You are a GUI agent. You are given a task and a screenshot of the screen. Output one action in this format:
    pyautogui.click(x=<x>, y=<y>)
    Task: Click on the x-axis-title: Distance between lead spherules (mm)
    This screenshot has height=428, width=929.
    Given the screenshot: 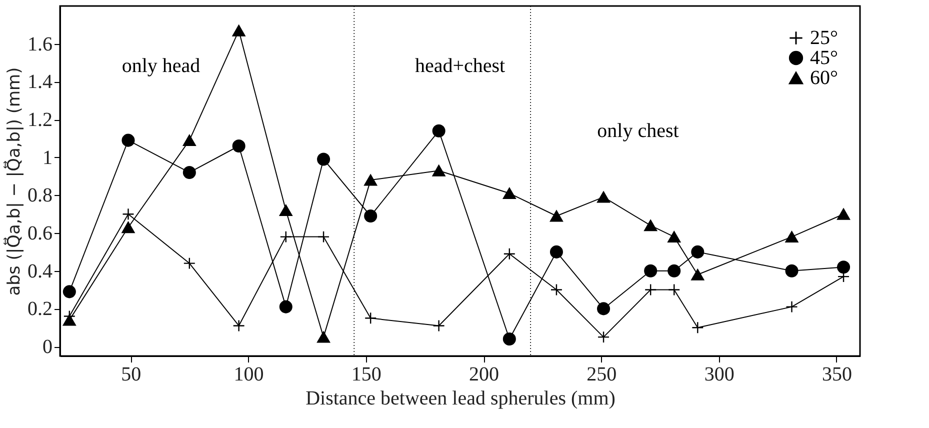 What is the action you would take?
    pyautogui.click(x=461, y=399)
    